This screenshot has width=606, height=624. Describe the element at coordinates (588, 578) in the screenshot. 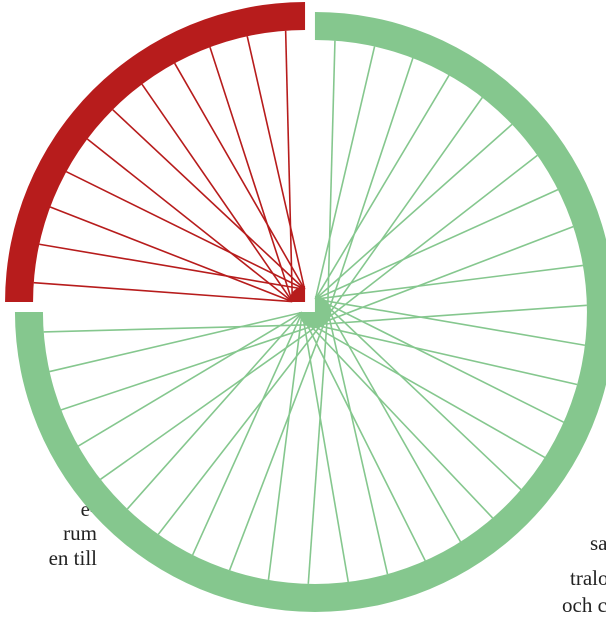

I see `right-text: tralo` at that location.